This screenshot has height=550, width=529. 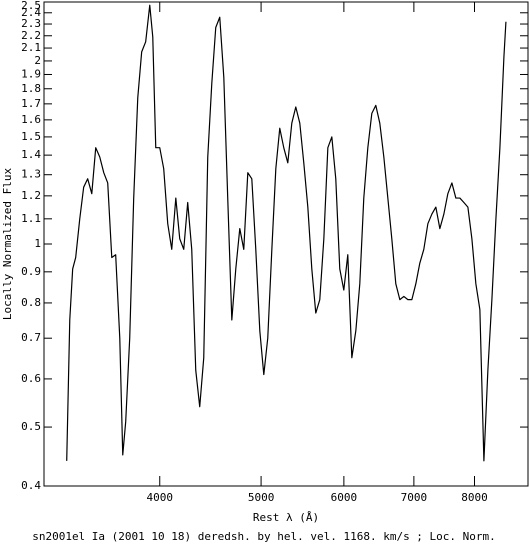 What do you see at coordinates (31, 218) in the screenshot?
I see `y-tick-label: 1.1` at bounding box center [31, 218].